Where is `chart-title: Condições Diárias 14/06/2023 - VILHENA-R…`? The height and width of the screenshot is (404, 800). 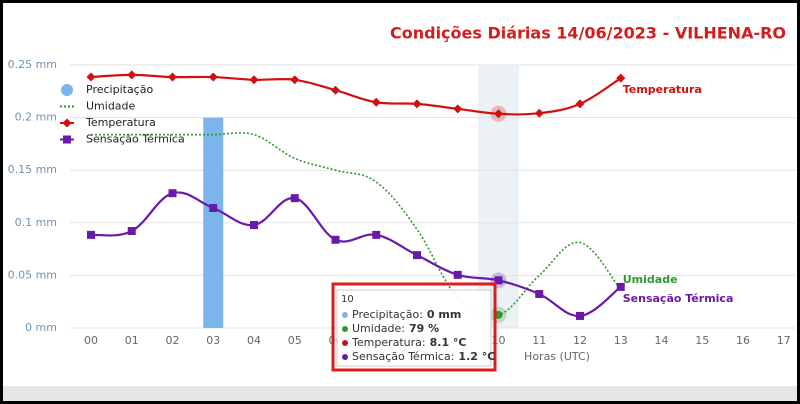
chart-title: Condições Diárias 14/06/2023 - VILHENA-R… is located at coordinates (588, 33).